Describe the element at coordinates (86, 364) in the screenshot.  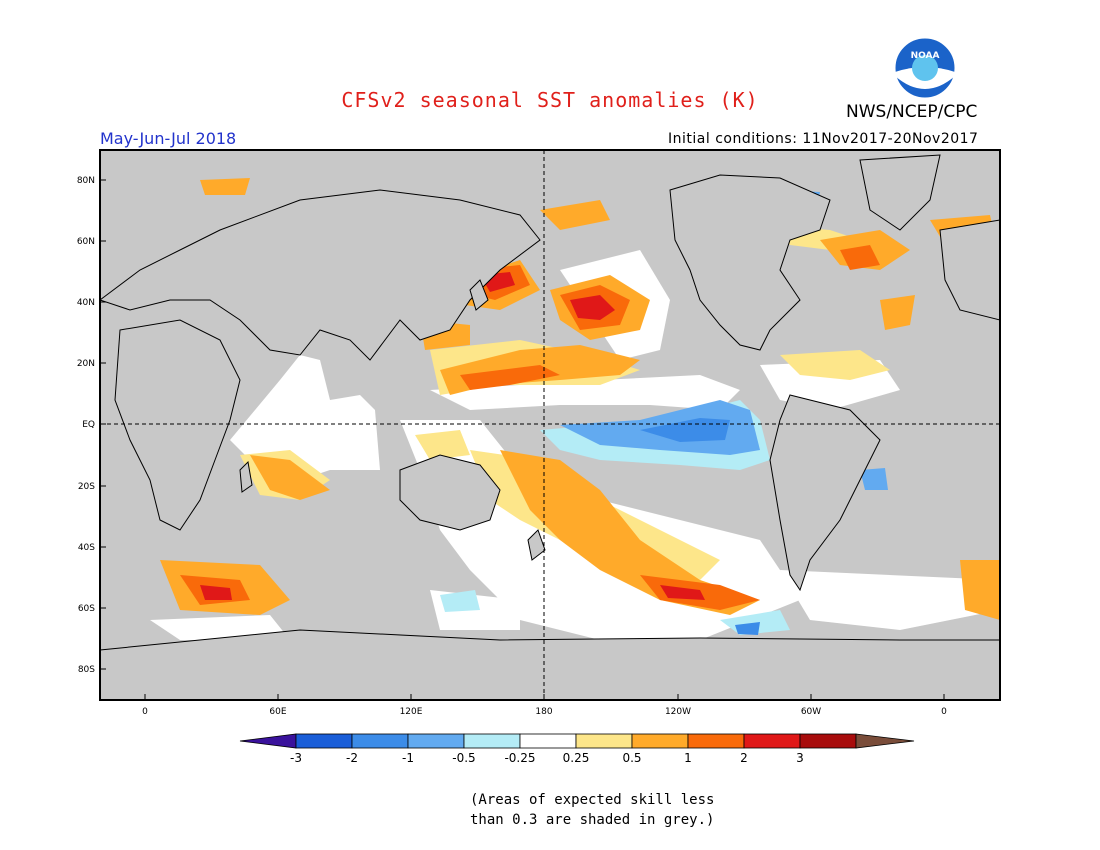
I see `lat-label: 20N` at that location.